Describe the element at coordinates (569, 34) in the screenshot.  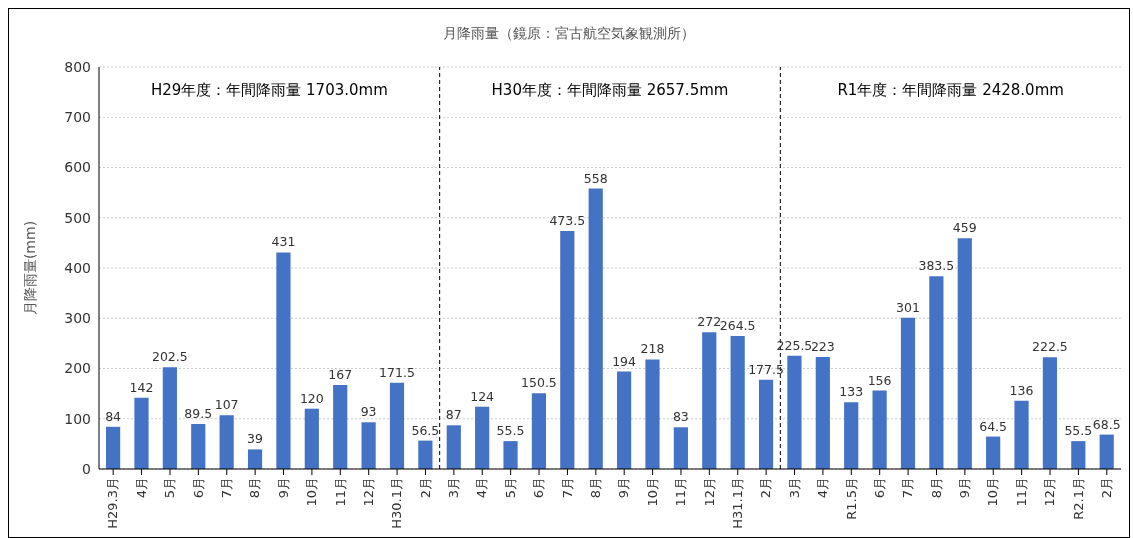
I see `chart-title: 月降雨量（鏡原：宮古航空気象観測所）` at that location.